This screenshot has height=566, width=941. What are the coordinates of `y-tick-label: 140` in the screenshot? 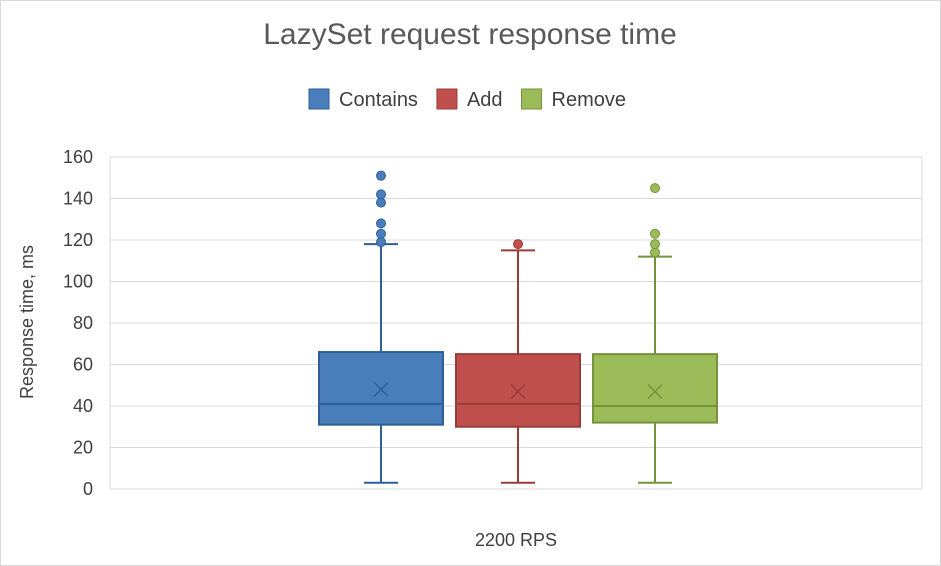 It's located at (78, 199).